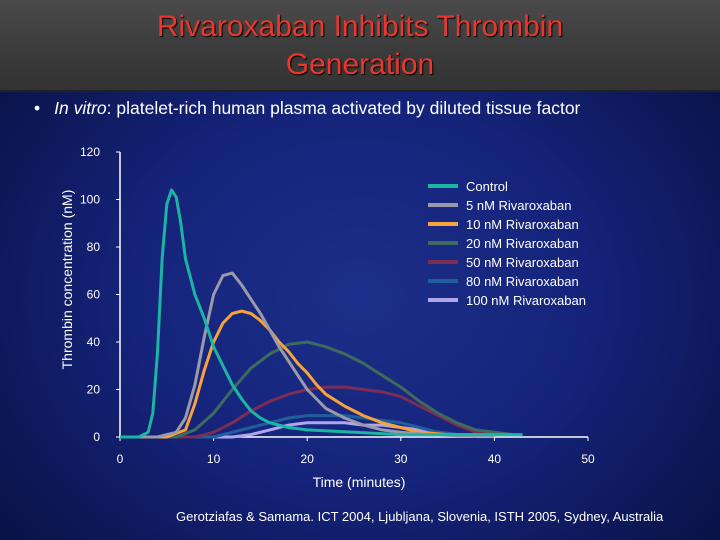 The image size is (720, 540). I want to click on series-line-10-nm-rivaroxaban, so click(307, 374).